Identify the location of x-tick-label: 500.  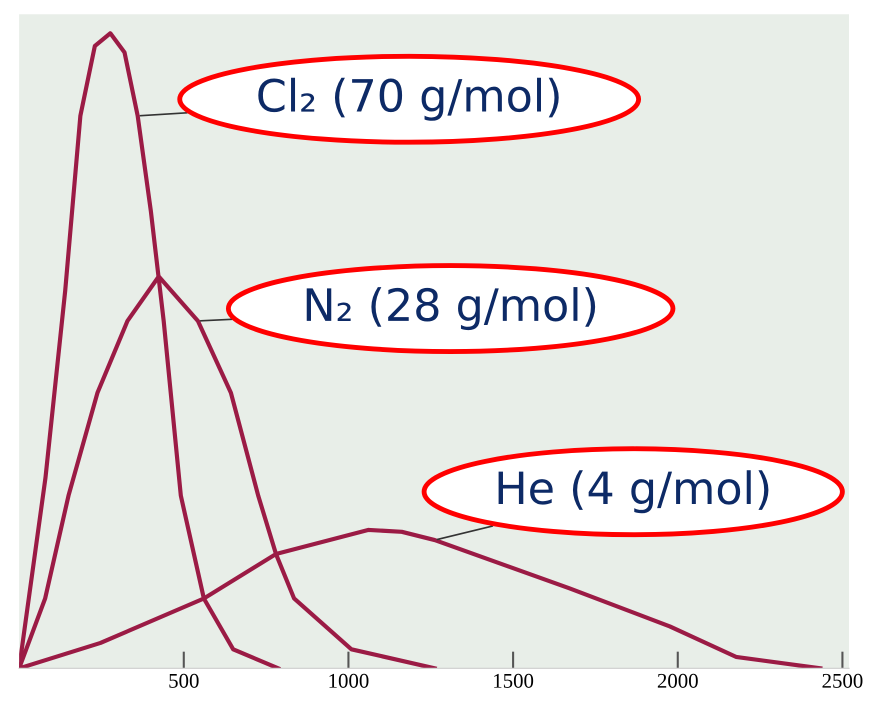
(184, 681).